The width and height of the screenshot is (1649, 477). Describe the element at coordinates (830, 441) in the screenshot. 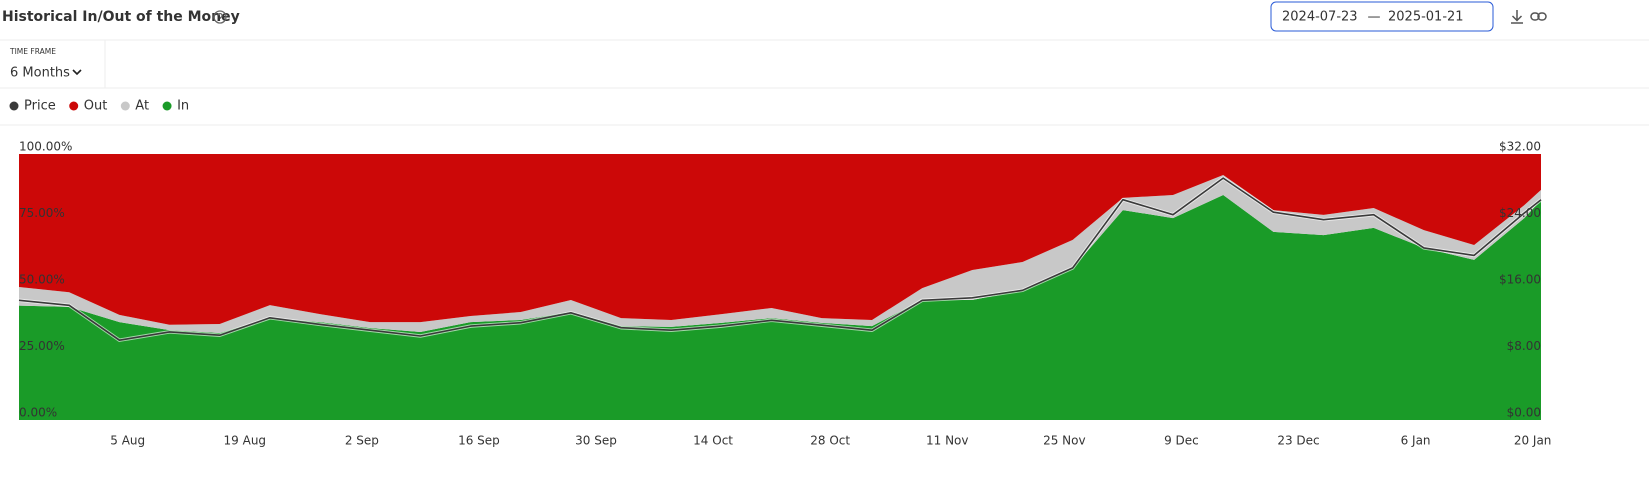

I see `x-tick-label: 28 Oct` at that location.